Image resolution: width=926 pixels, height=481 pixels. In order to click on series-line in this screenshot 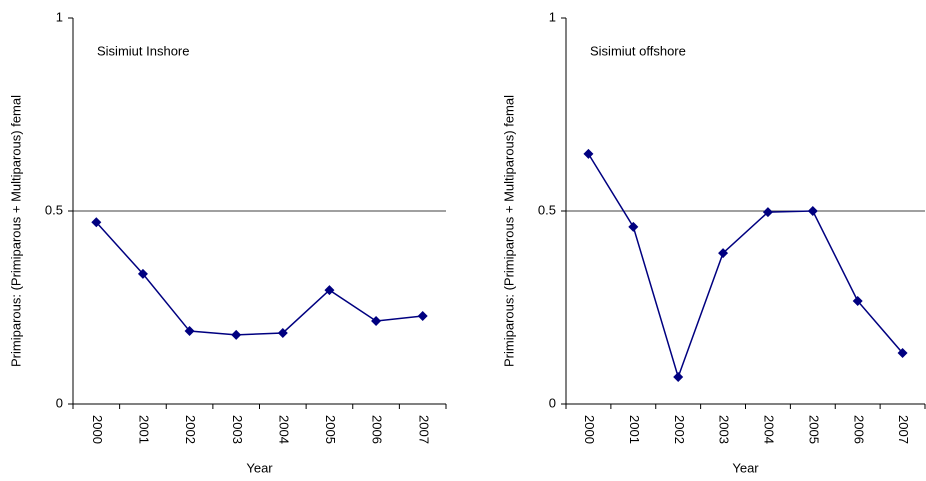, I will do `click(259, 278)`.